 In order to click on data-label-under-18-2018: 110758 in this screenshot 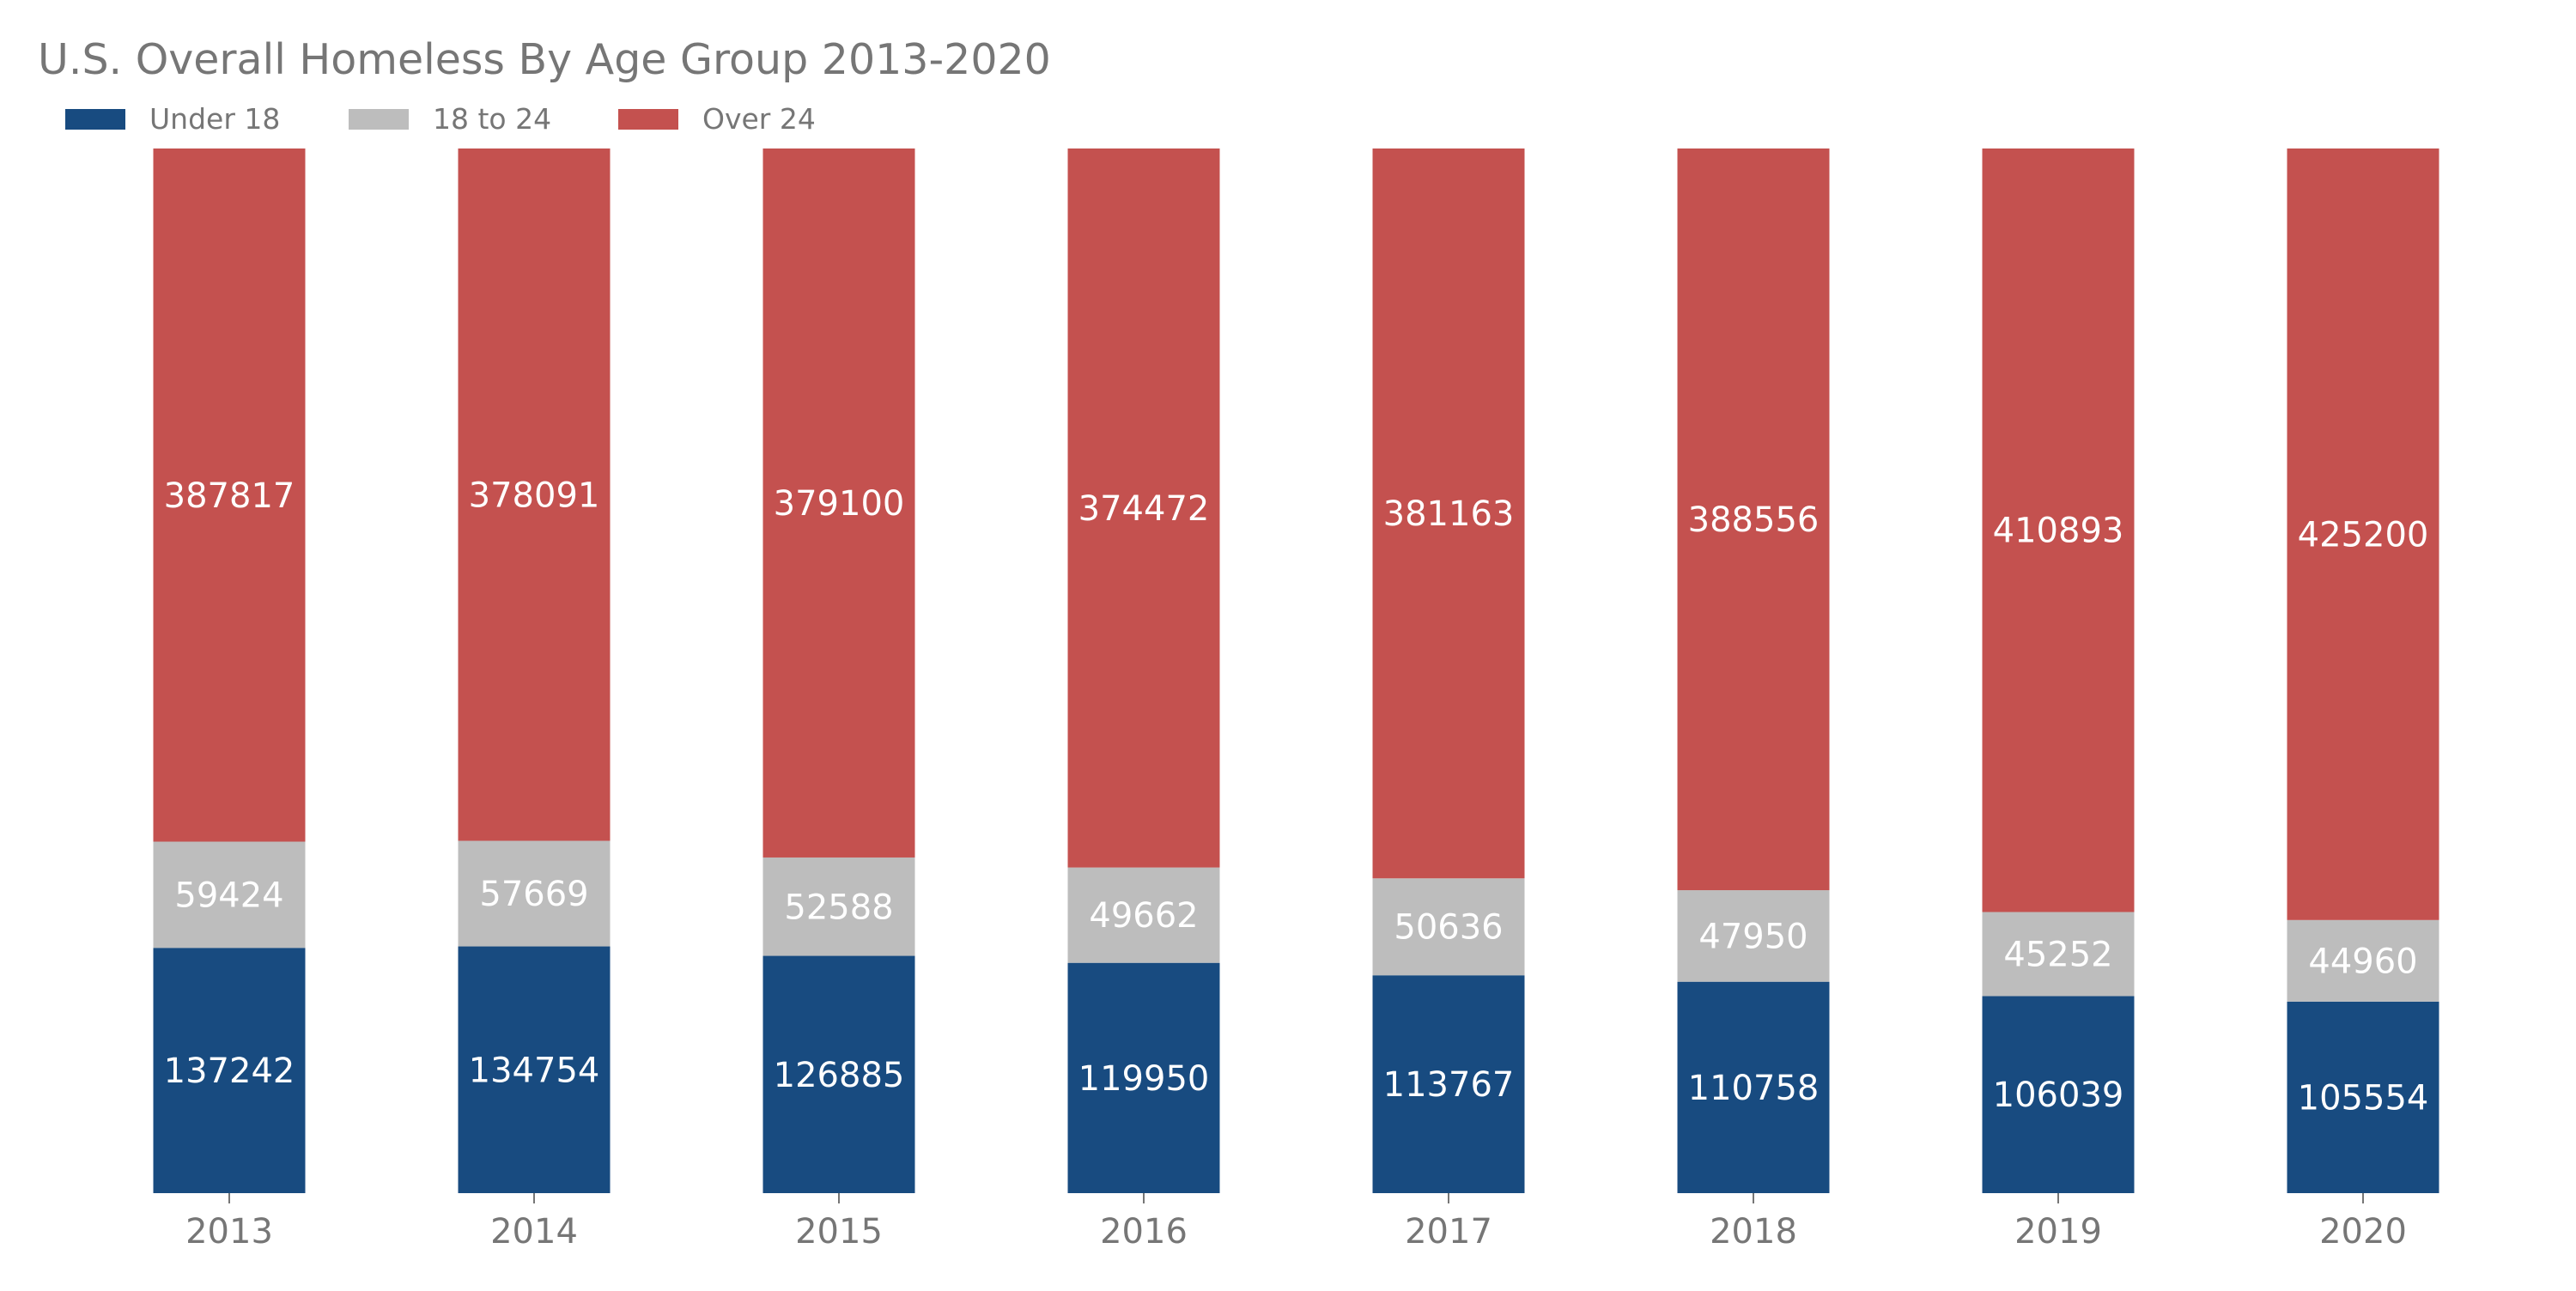, I will do `click(1754, 1088)`.